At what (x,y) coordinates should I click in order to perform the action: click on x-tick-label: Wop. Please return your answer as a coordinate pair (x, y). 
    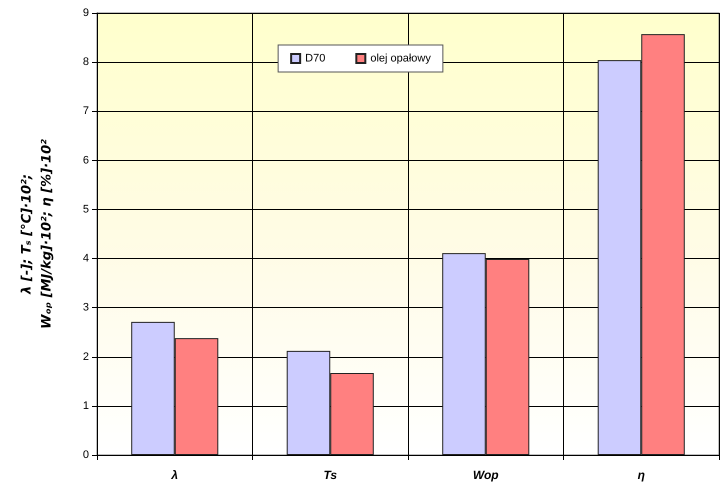
    Looking at the image, I should click on (485, 475).